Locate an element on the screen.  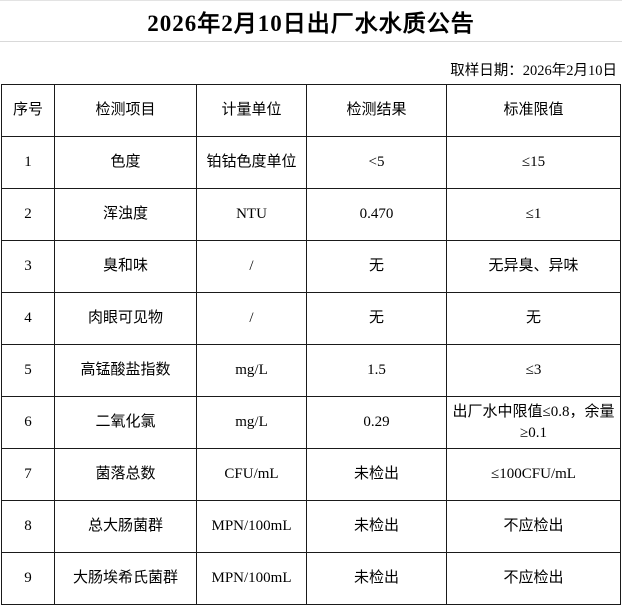
cell-item: 二氧化氯 is located at coordinates (125, 422).